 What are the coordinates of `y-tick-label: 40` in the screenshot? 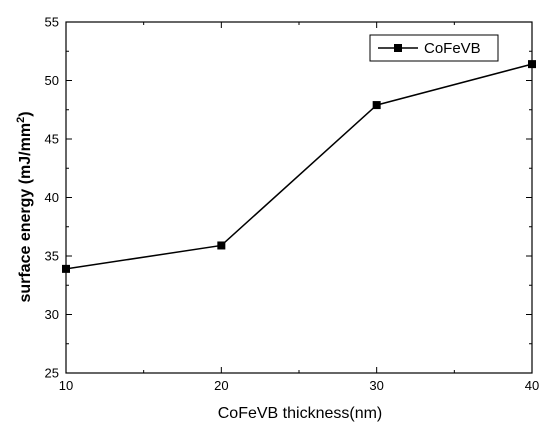 It's located at (52, 197).